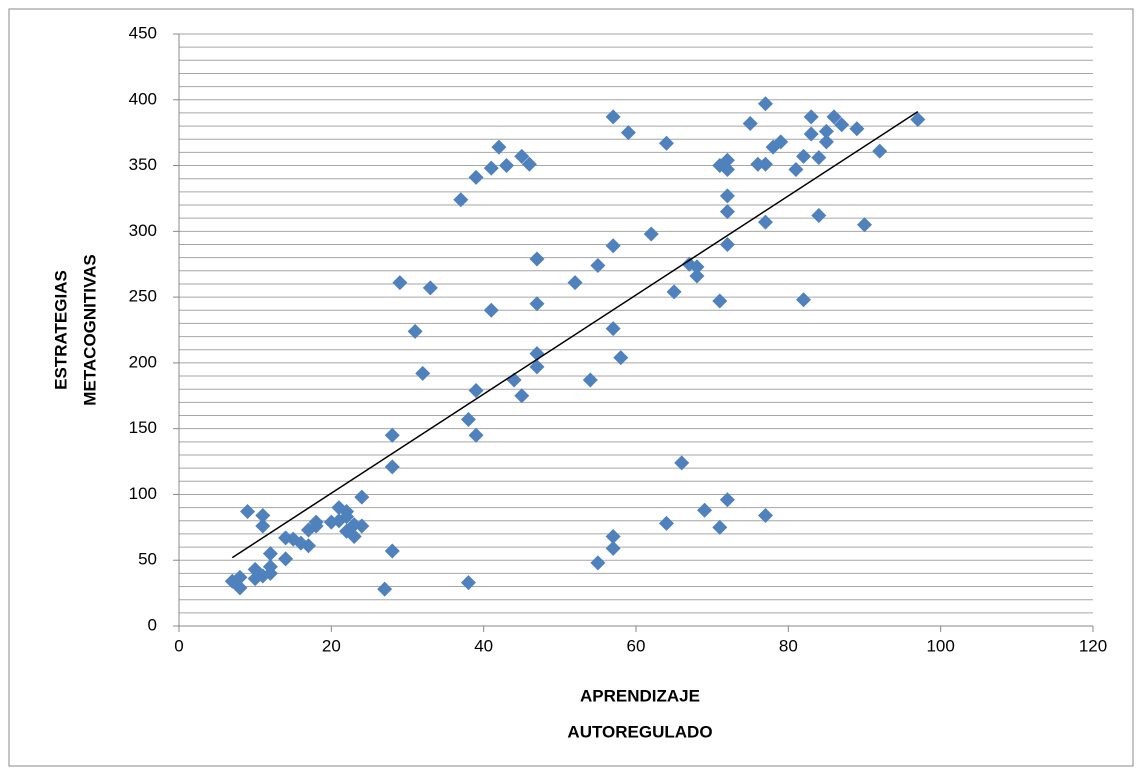  What do you see at coordinates (147, 559) in the screenshot?
I see `y-tick-label: 50` at bounding box center [147, 559].